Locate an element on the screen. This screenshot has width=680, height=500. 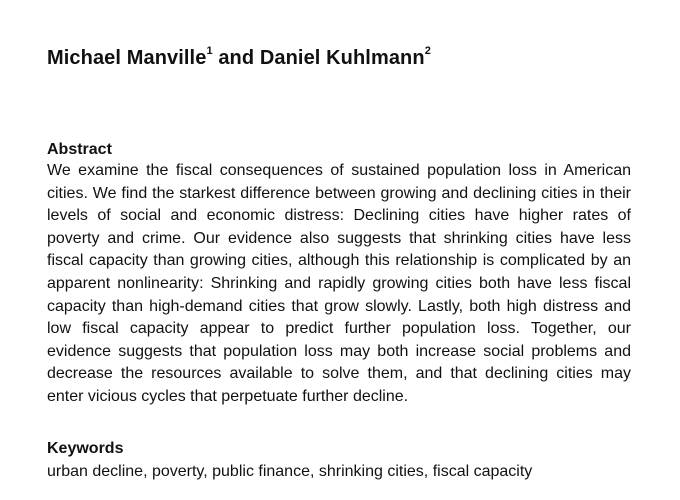
author-name: Michael Manville is located at coordinates (127, 58).